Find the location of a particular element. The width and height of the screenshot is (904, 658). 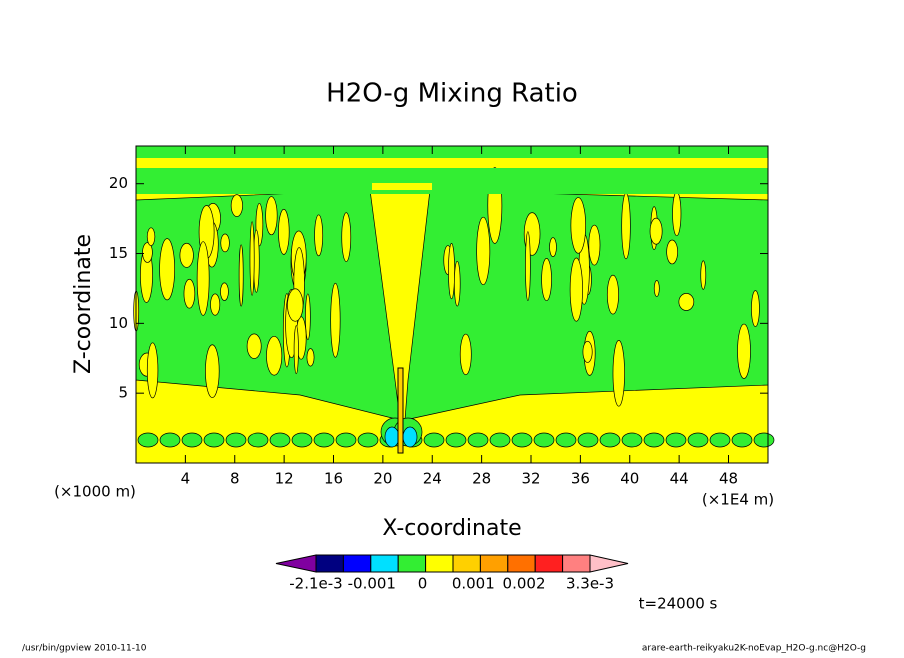

x-tick-label: 16 is located at coordinates (333, 479).